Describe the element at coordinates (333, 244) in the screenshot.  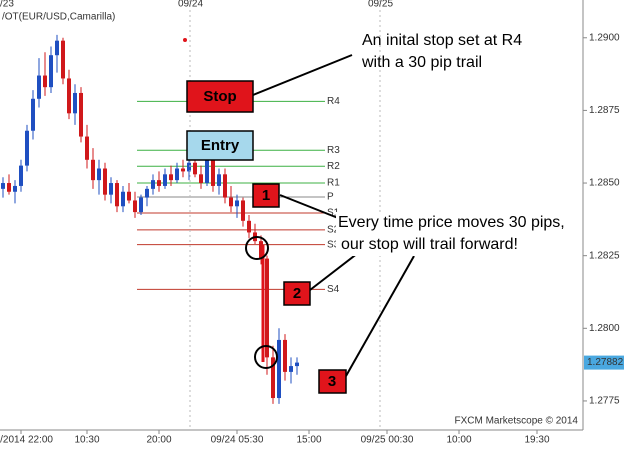
I see `pivot-label: S3` at that location.